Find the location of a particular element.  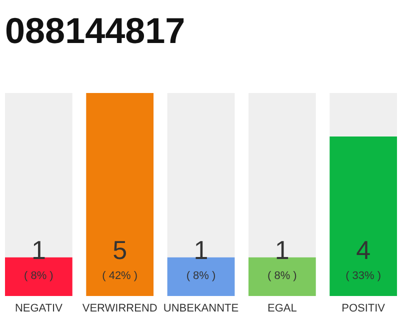

x-tick-label: UNBEKANNTE is located at coordinates (201, 308).